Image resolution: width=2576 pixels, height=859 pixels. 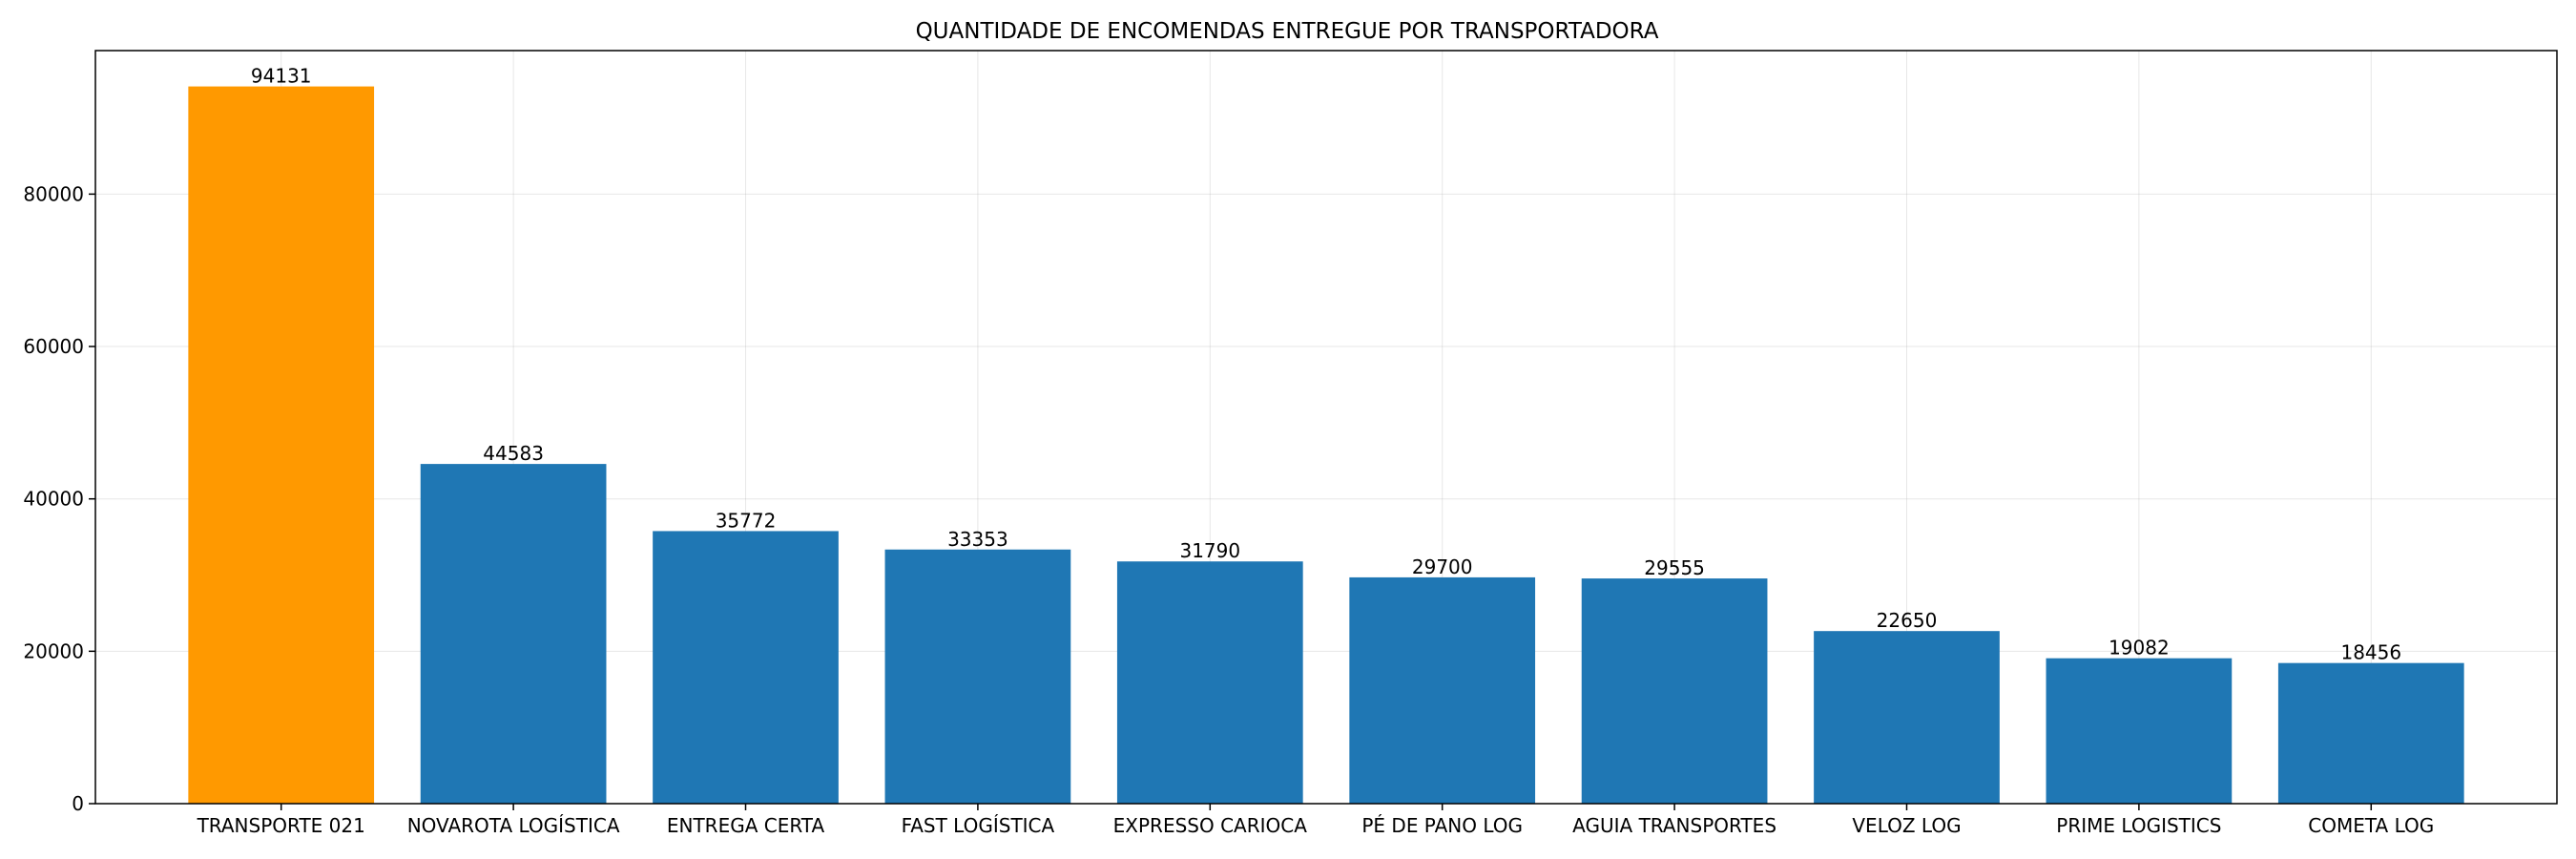 What do you see at coordinates (281, 825) in the screenshot?
I see `x-tick-label-0: TRANSPORTE 021` at bounding box center [281, 825].